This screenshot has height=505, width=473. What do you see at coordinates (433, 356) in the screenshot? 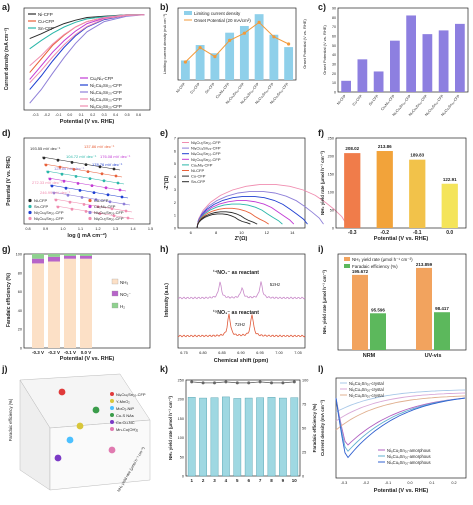
I see `panel-i-category-label: UV-vis` at bounding box center [433, 356].